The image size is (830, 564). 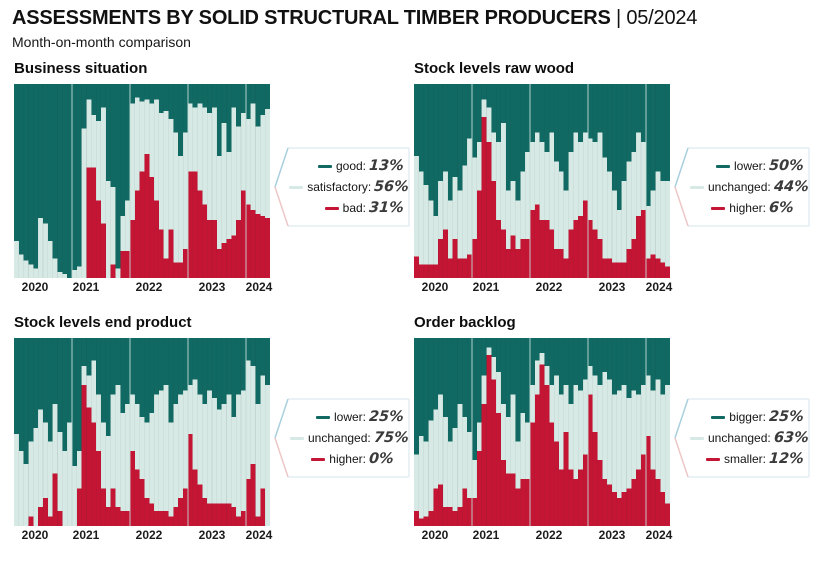 What do you see at coordinates (142, 432) in the screenshot?
I see `stacked-bar-plot` at bounding box center [142, 432].